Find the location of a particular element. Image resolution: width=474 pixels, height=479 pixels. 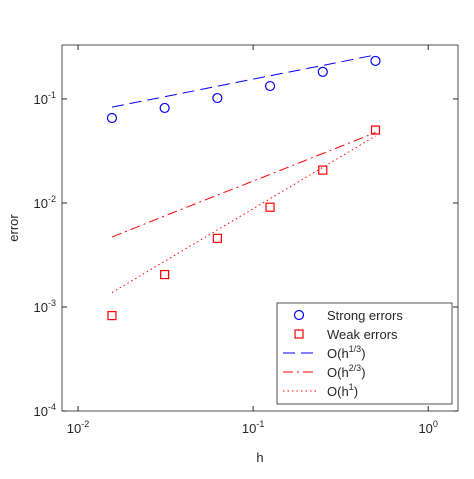

legend-label: Weak errors is located at coordinates (362, 334).